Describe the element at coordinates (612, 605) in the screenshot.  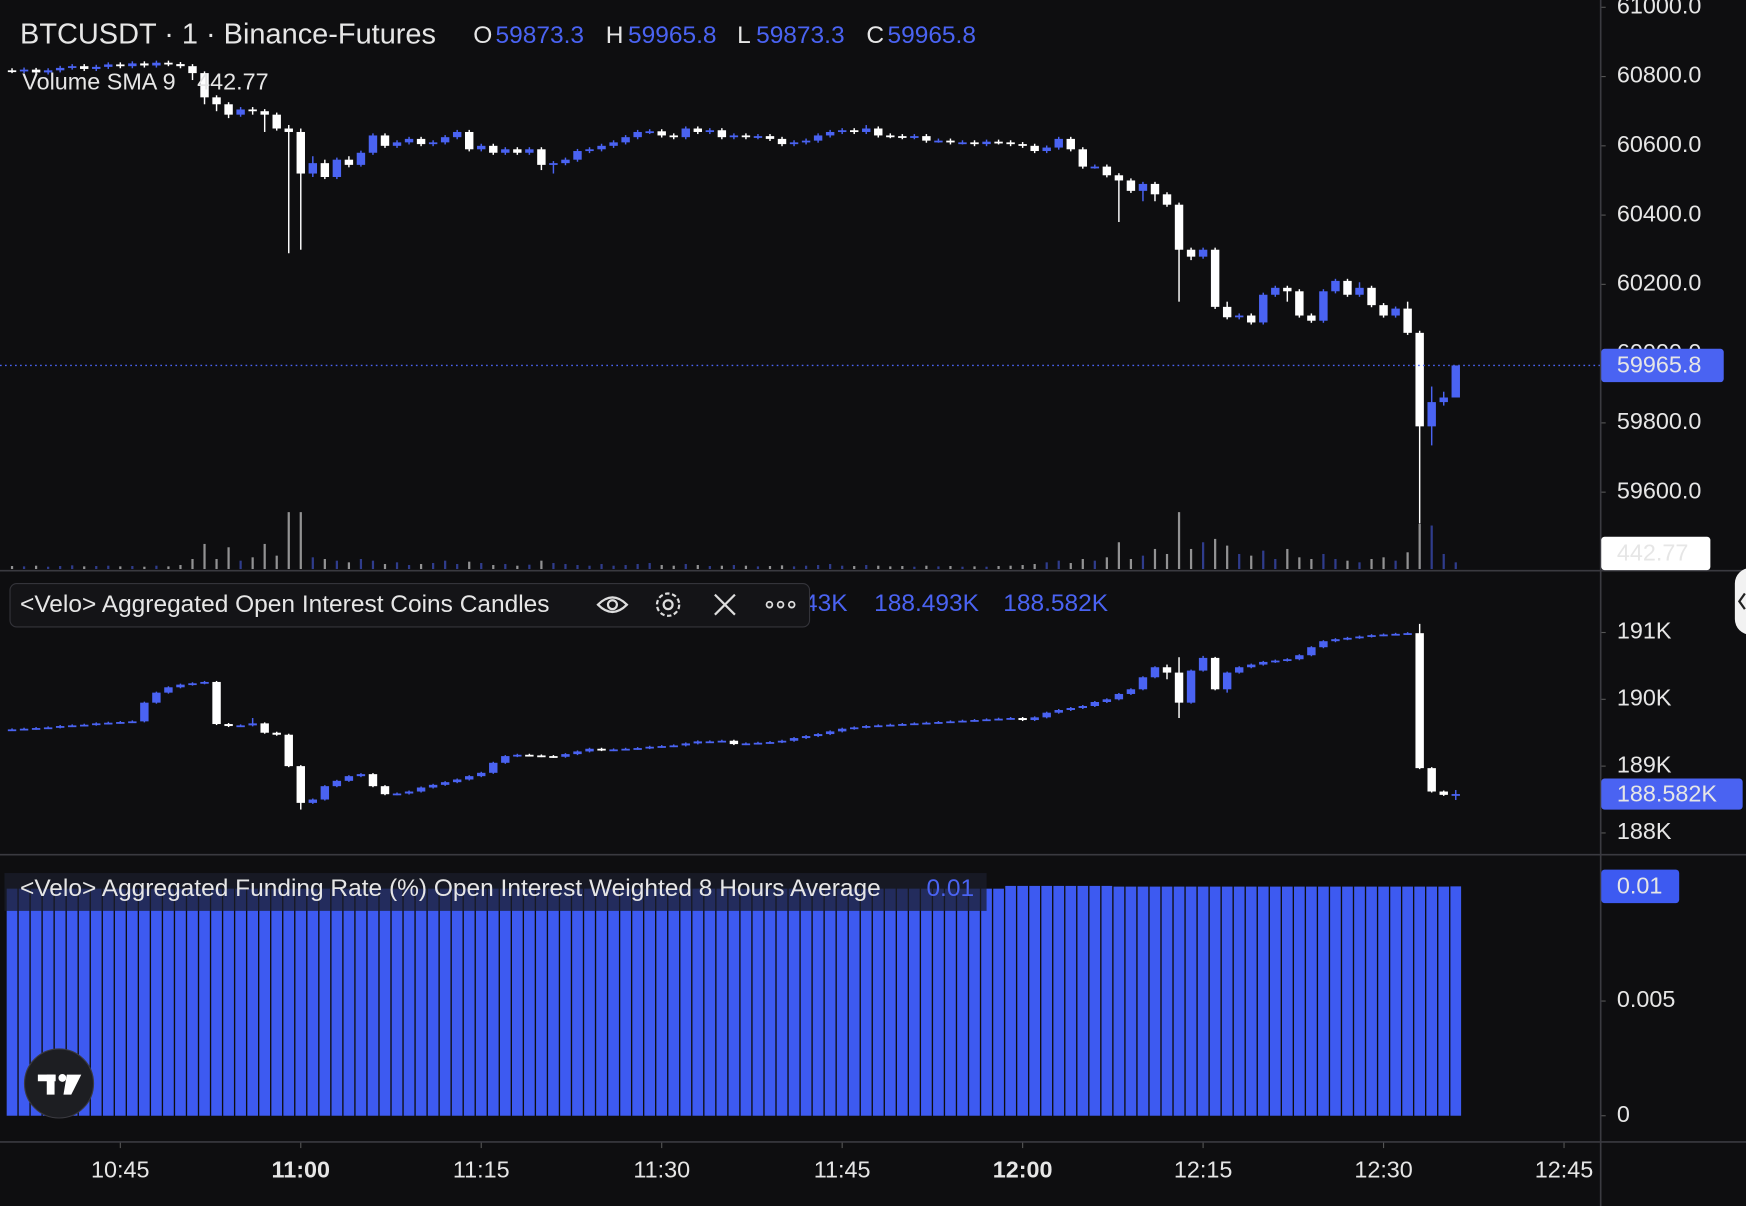
I see `eye-icon` at that location.